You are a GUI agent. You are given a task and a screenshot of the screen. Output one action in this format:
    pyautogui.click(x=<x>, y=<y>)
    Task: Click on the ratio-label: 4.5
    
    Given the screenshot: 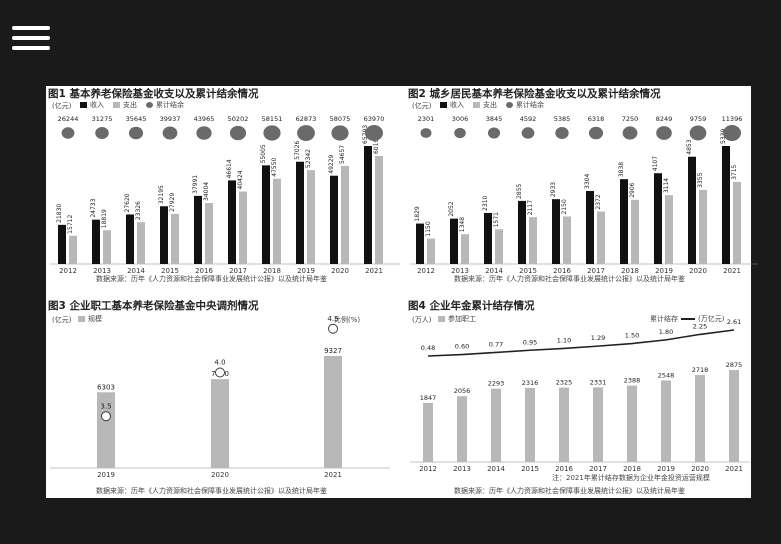 What is the action you would take?
    pyautogui.click(x=332, y=319)
    